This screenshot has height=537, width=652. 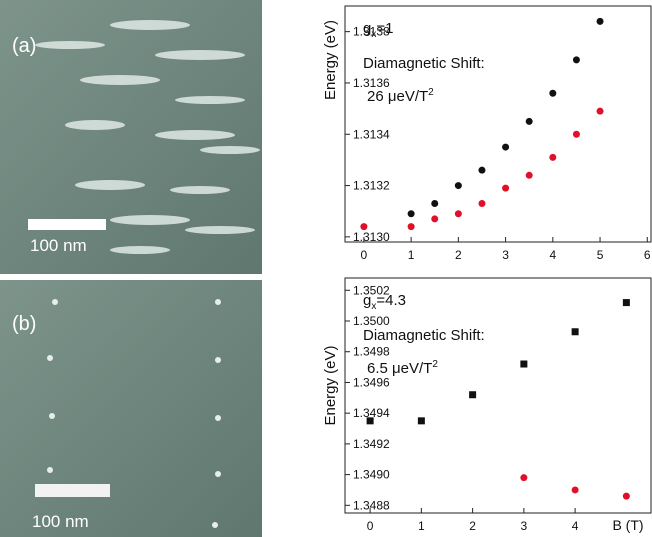 I want to click on annotation-g: gx=4.3, so click(x=384, y=302).